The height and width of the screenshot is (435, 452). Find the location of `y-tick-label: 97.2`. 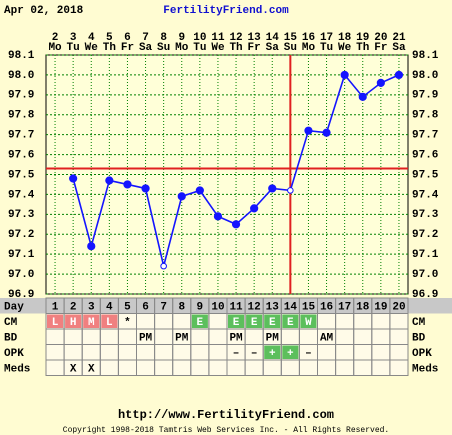

y-tick-label: 97.2 is located at coordinates (21, 235).